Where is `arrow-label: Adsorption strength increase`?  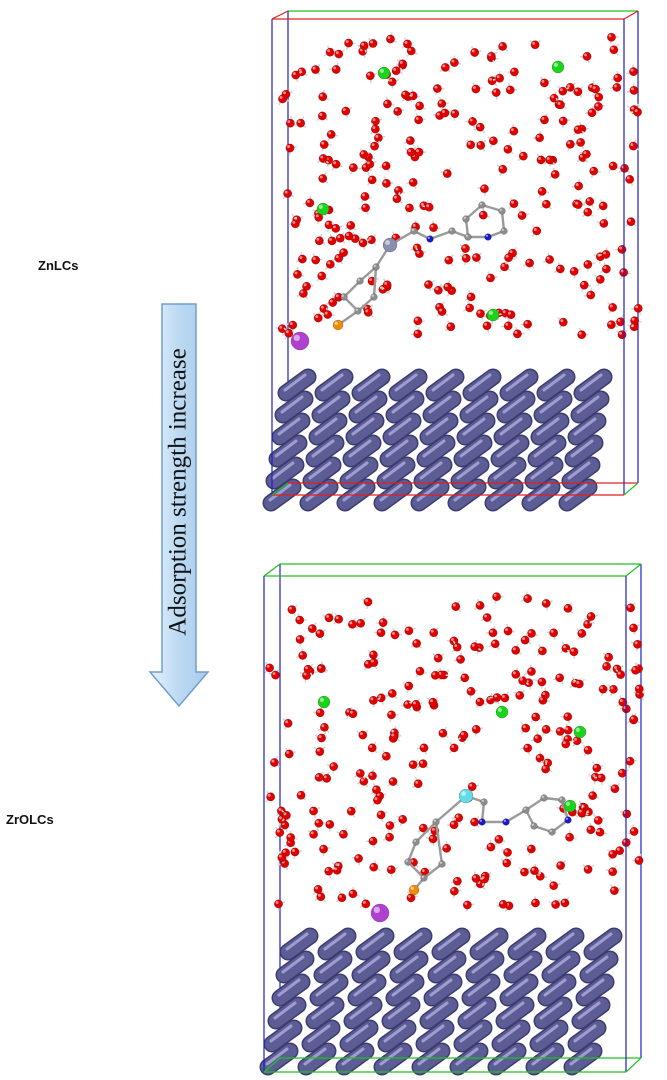 arrow-label: Adsorption strength increase is located at coordinates (178, 492).